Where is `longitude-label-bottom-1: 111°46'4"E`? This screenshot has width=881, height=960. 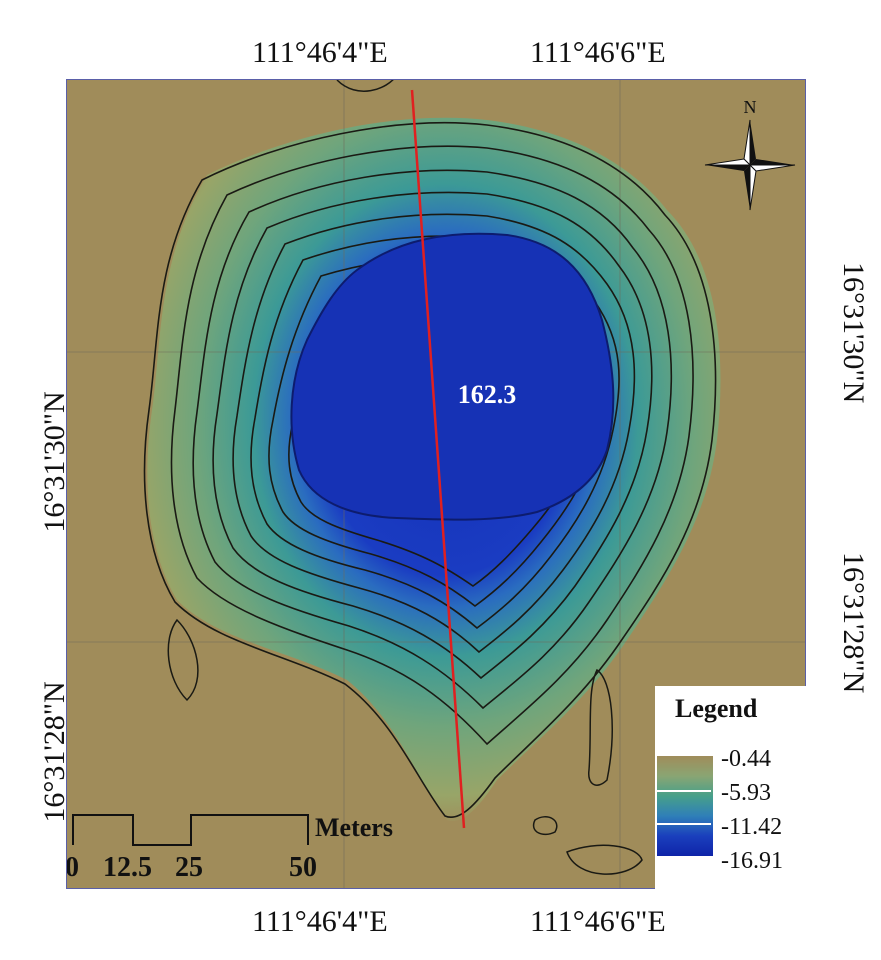 longitude-label-bottom-1: 111°46'4"E is located at coordinates (320, 921).